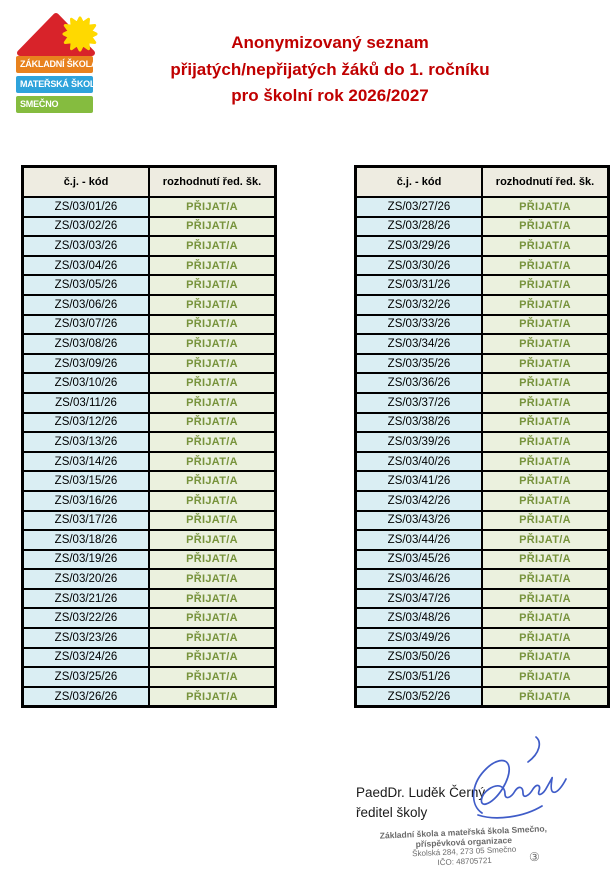 This screenshot has width=616, height=883. I want to click on application-code: ZS/03/49/26, so click(418, 638).